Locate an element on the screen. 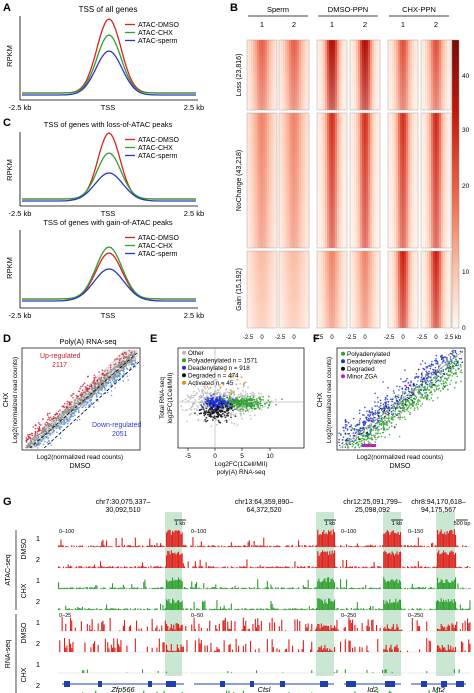 This screenshot has width=474, height=693. panel-letter-f: F is located at coordinates (316, 339).